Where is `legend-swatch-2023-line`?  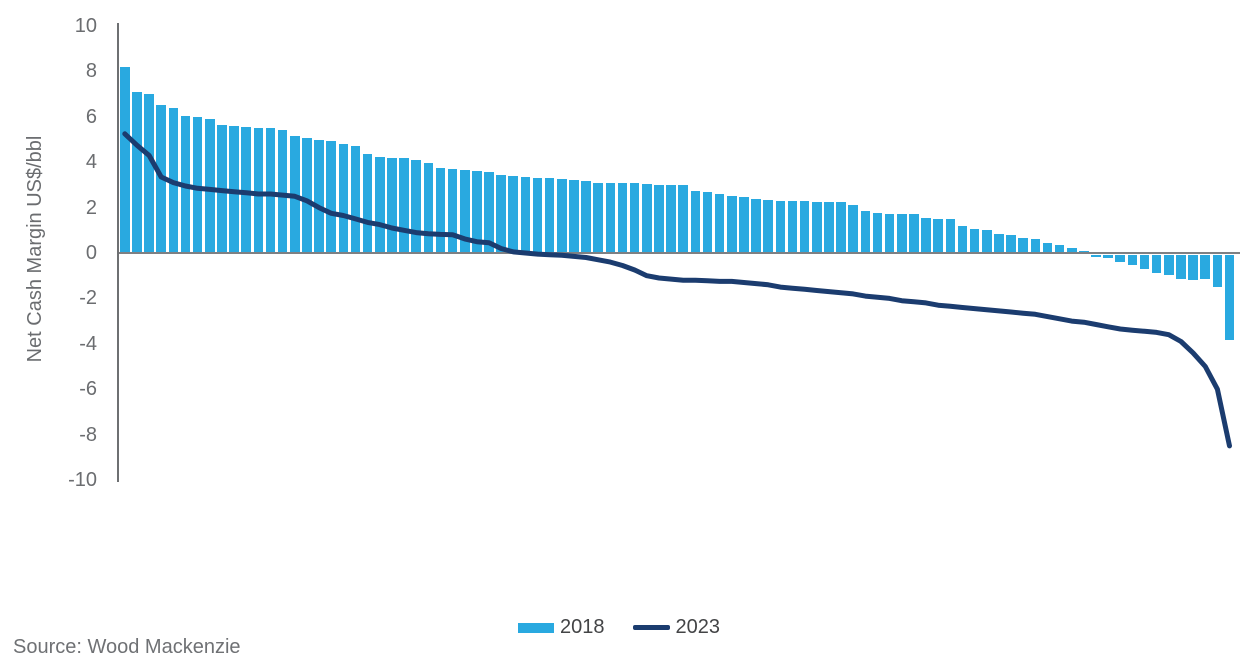 legend-swatch-2023-line is located at coordinates (651, 627).